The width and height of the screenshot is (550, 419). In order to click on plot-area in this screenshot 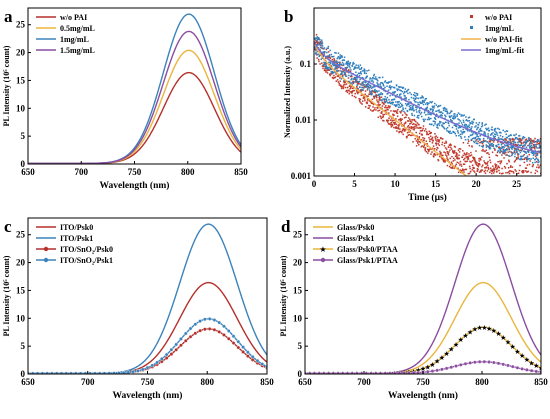, I will do `click(427, 105)`.